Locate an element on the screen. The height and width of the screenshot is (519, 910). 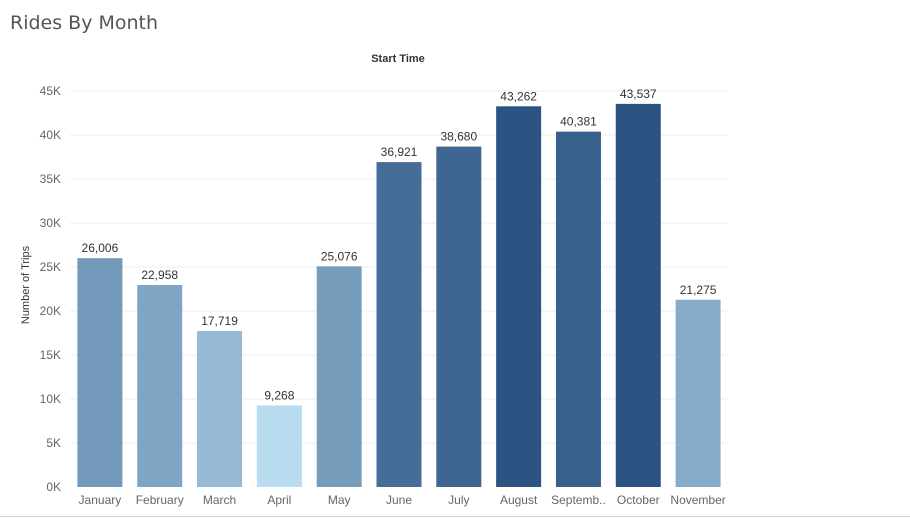
y-tick-label: 30K is located at coordinates (50, 223).